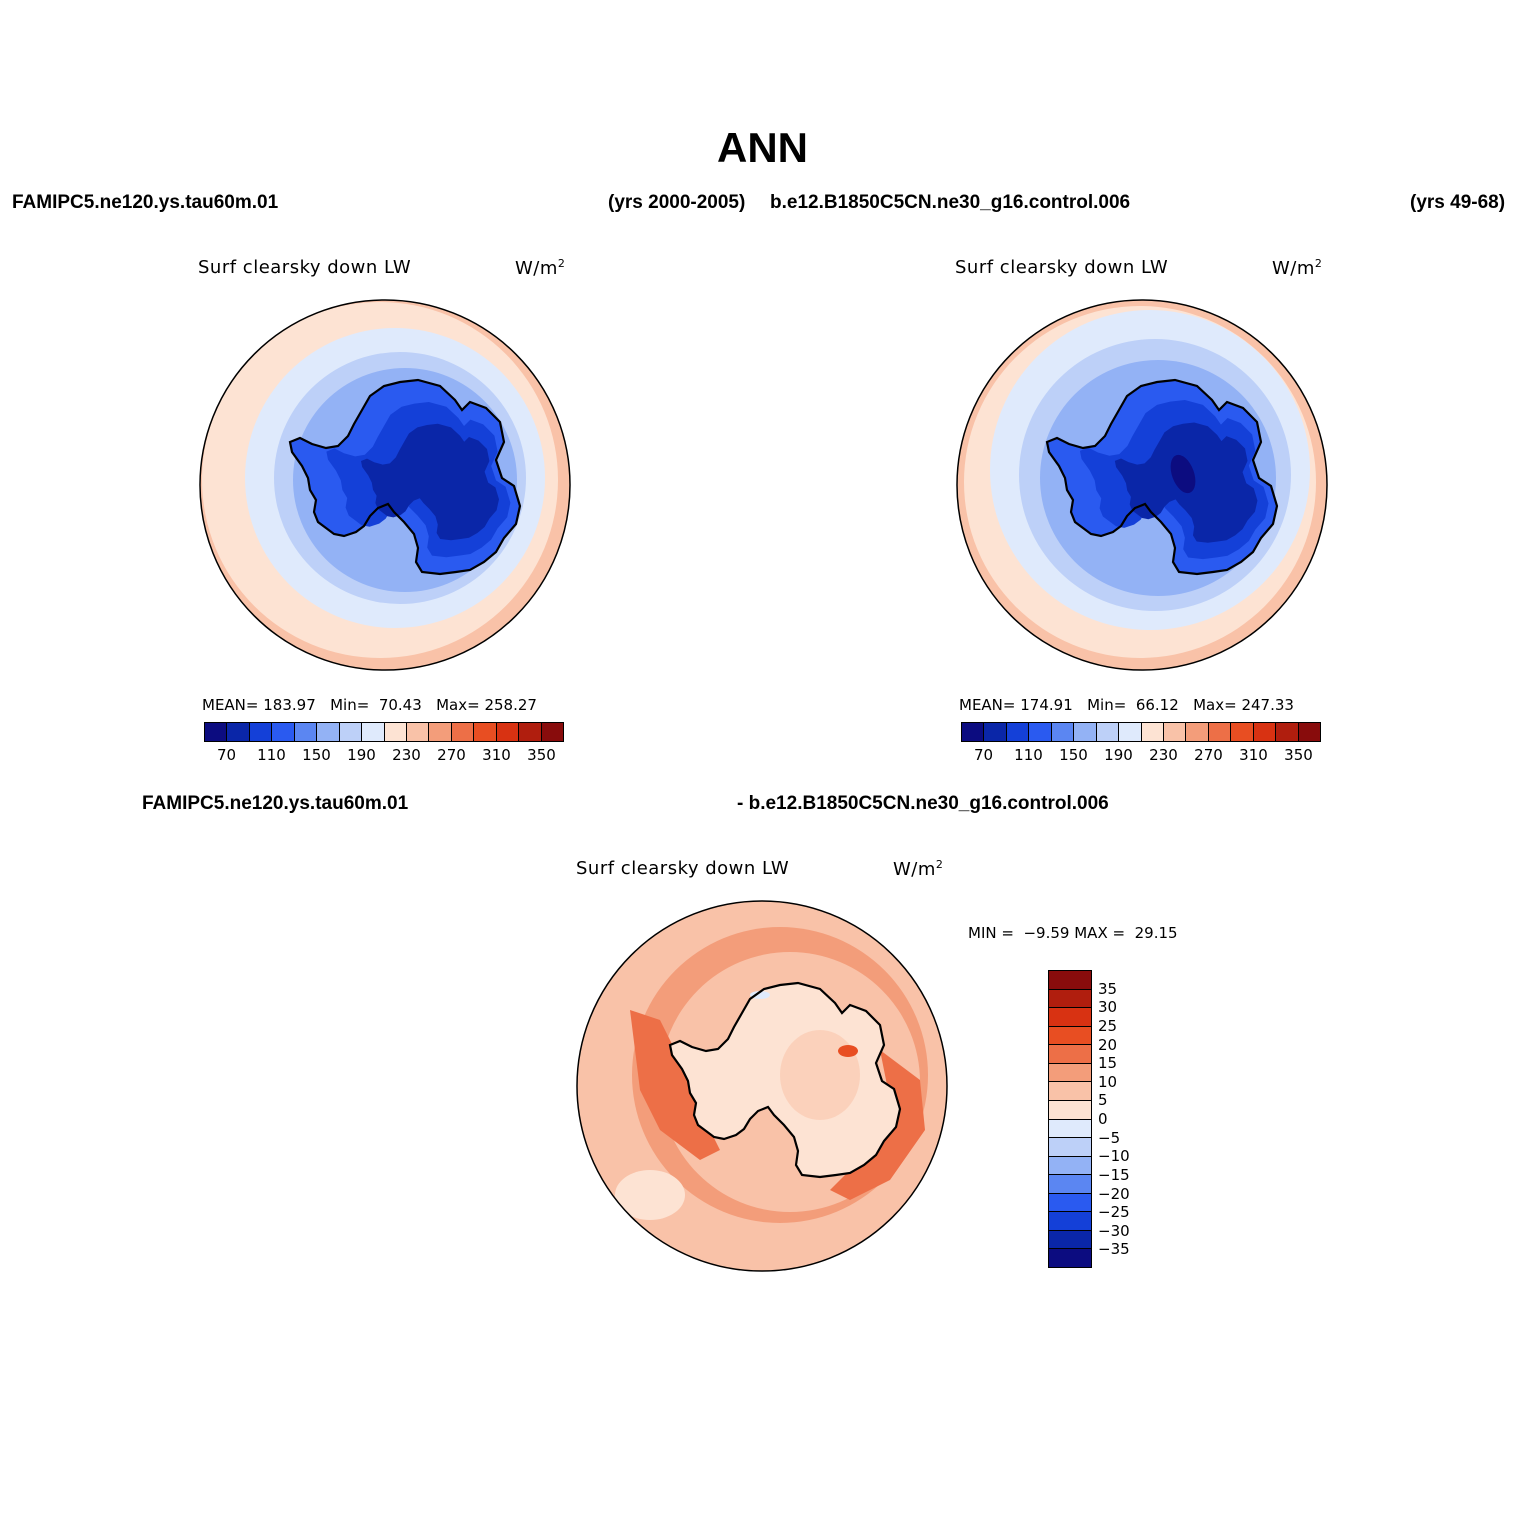  I want to click on diff-map-boundary, so click(762, 1086).